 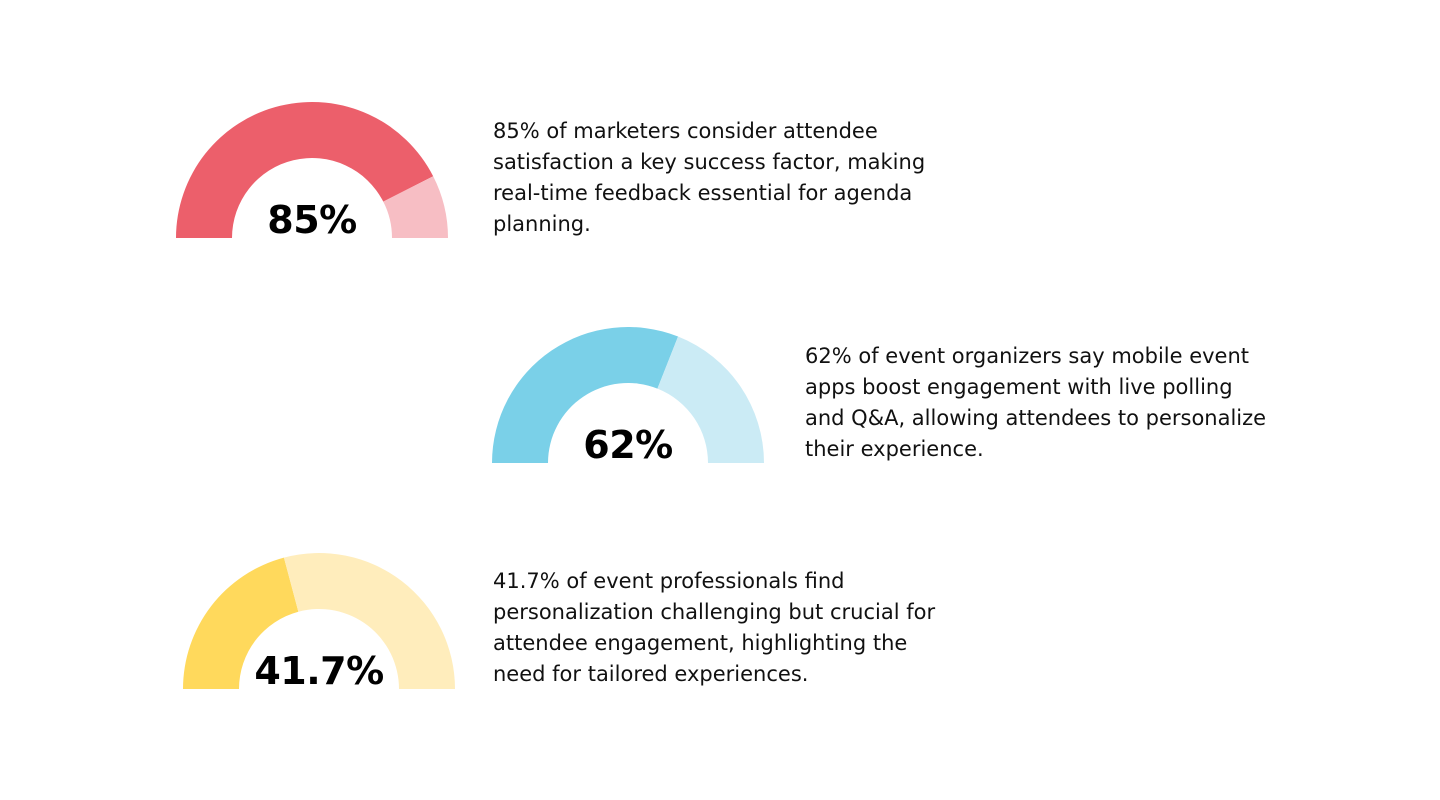 I want to click on gauge-satisfaction: 85%, so click(x=312, y=172).